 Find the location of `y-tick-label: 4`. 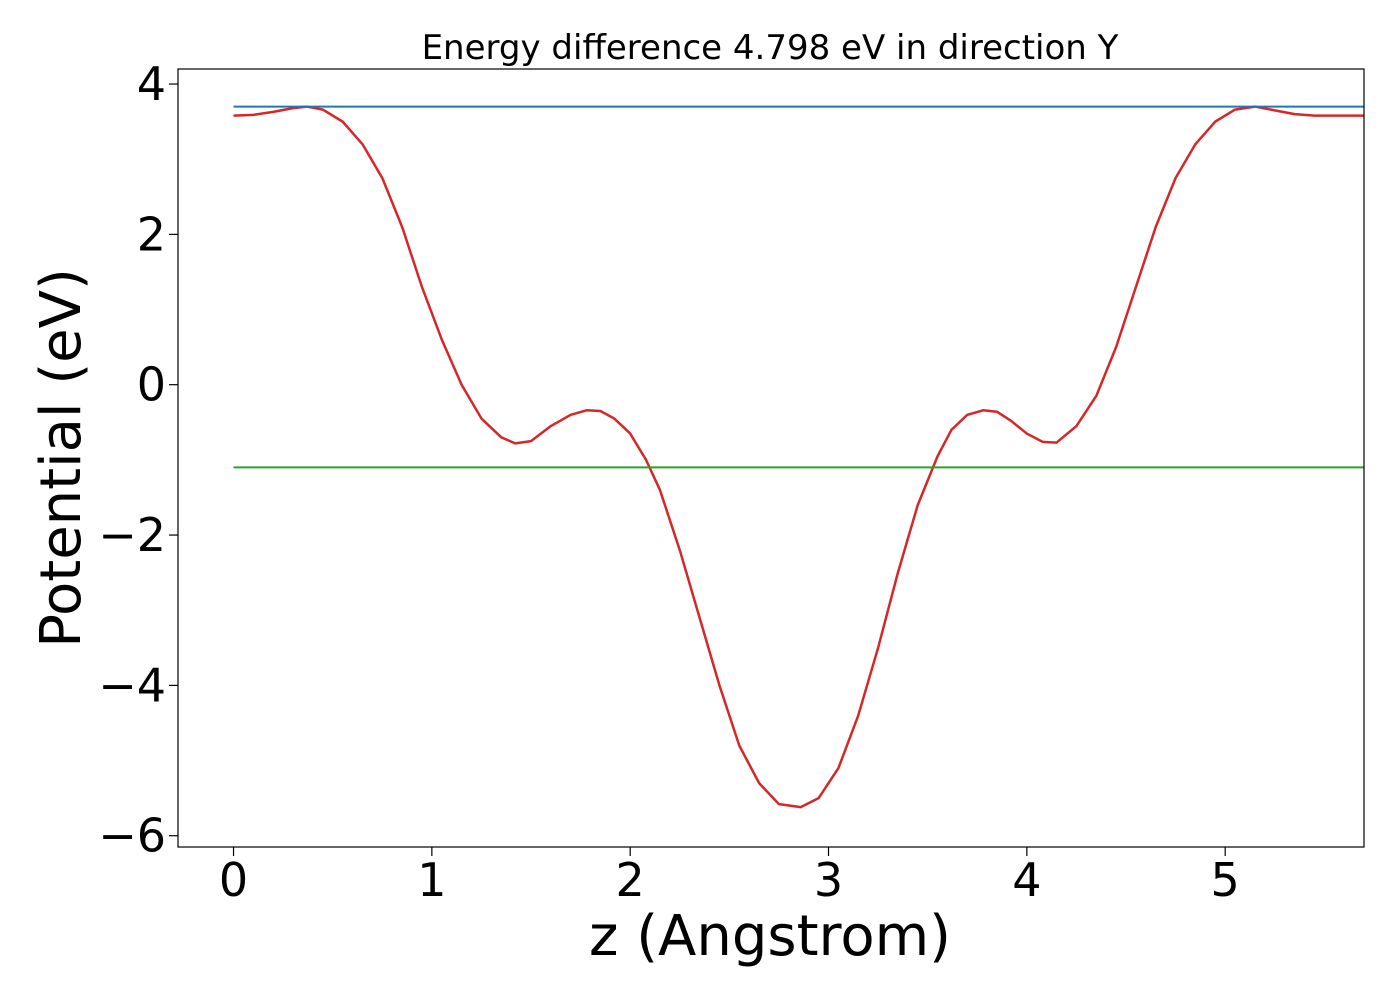

y-tick-label: 4 is located at coordinates (151, 84).